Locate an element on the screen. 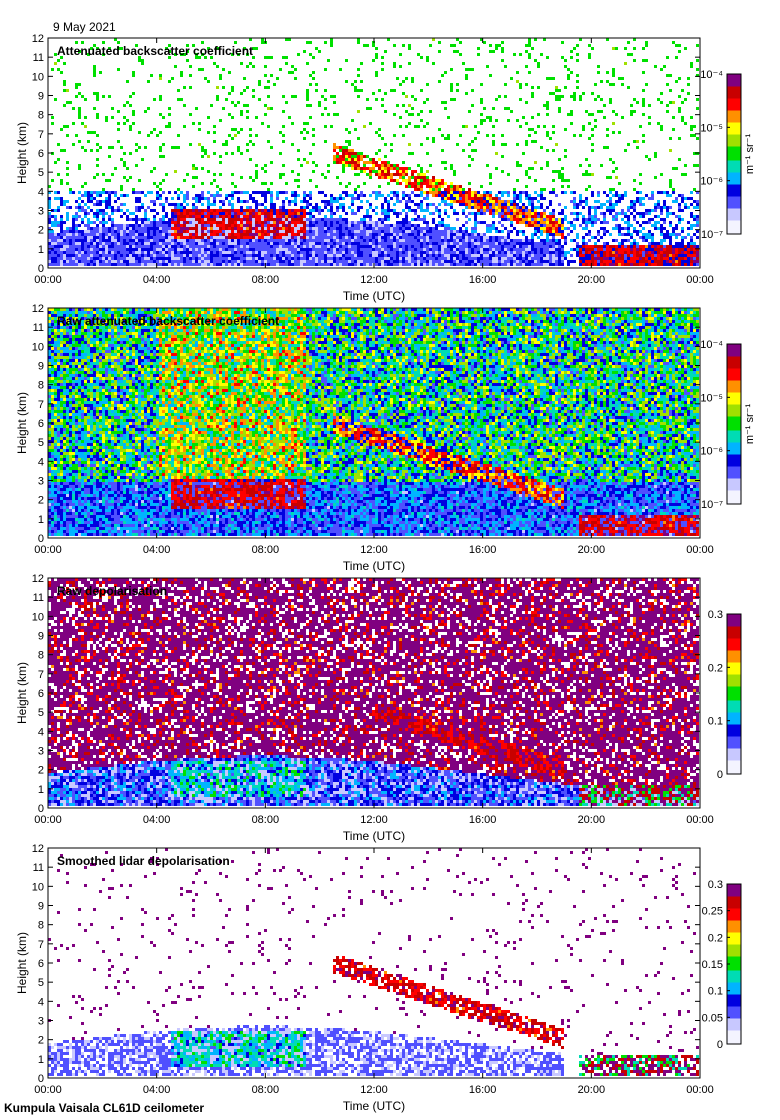  colorbar-tick-label: 0.1 is located at coordinates (715, 992).